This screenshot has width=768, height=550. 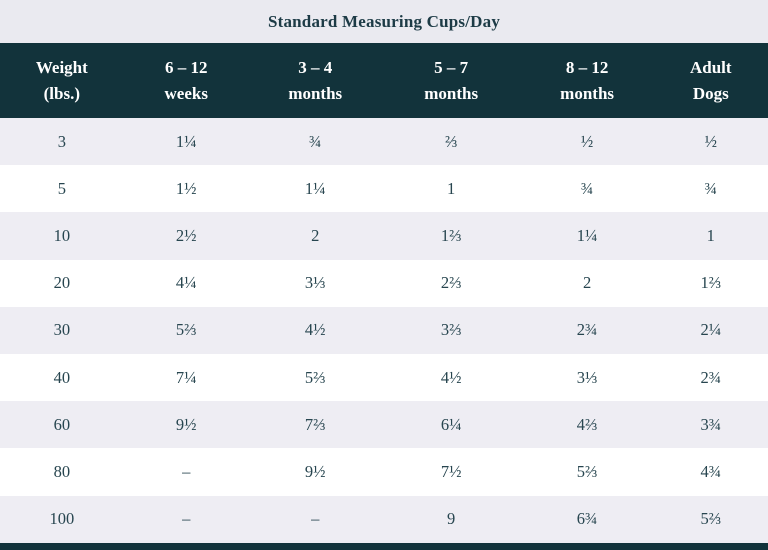 What do you see at coordinates (186, 80) in the screenshot?
I see `column-header-1: 6 – 12 weeks` at bounding box center [186, 80].